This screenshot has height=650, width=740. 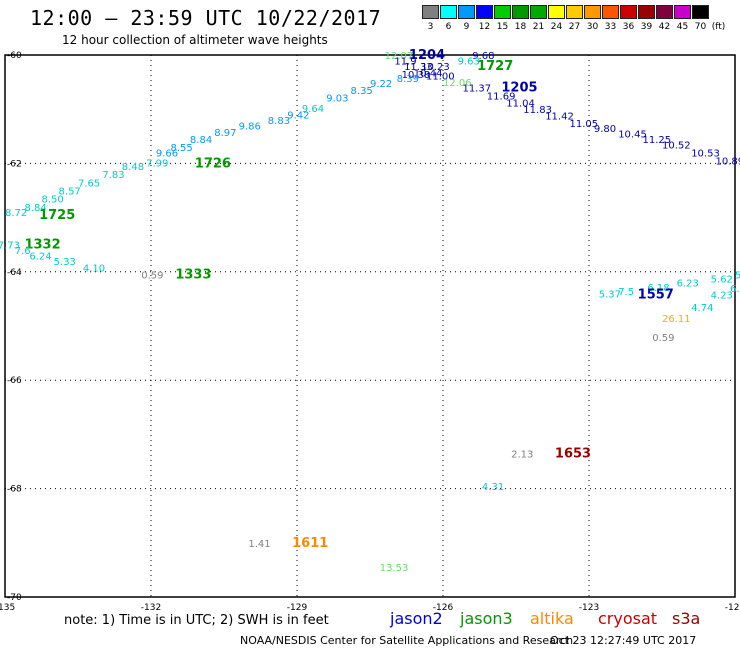 What do you see at coordinates (206, 18) in the screenshot?
I see `map-title: 12:00 – 23:59 UTC 10/22/2017` at bounding box center [206, 18].